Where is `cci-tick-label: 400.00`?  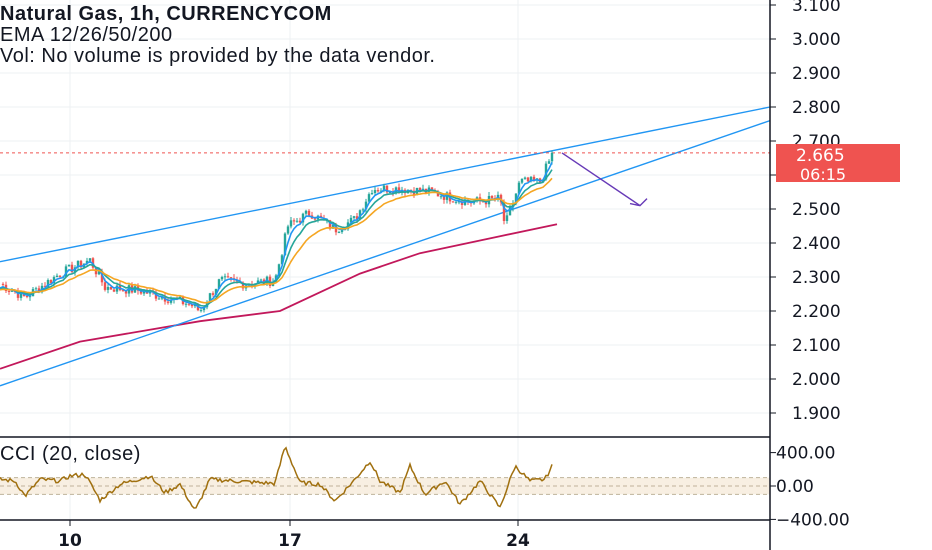 cci-tick-label: 400.00 is located at coordinates (805, 454).